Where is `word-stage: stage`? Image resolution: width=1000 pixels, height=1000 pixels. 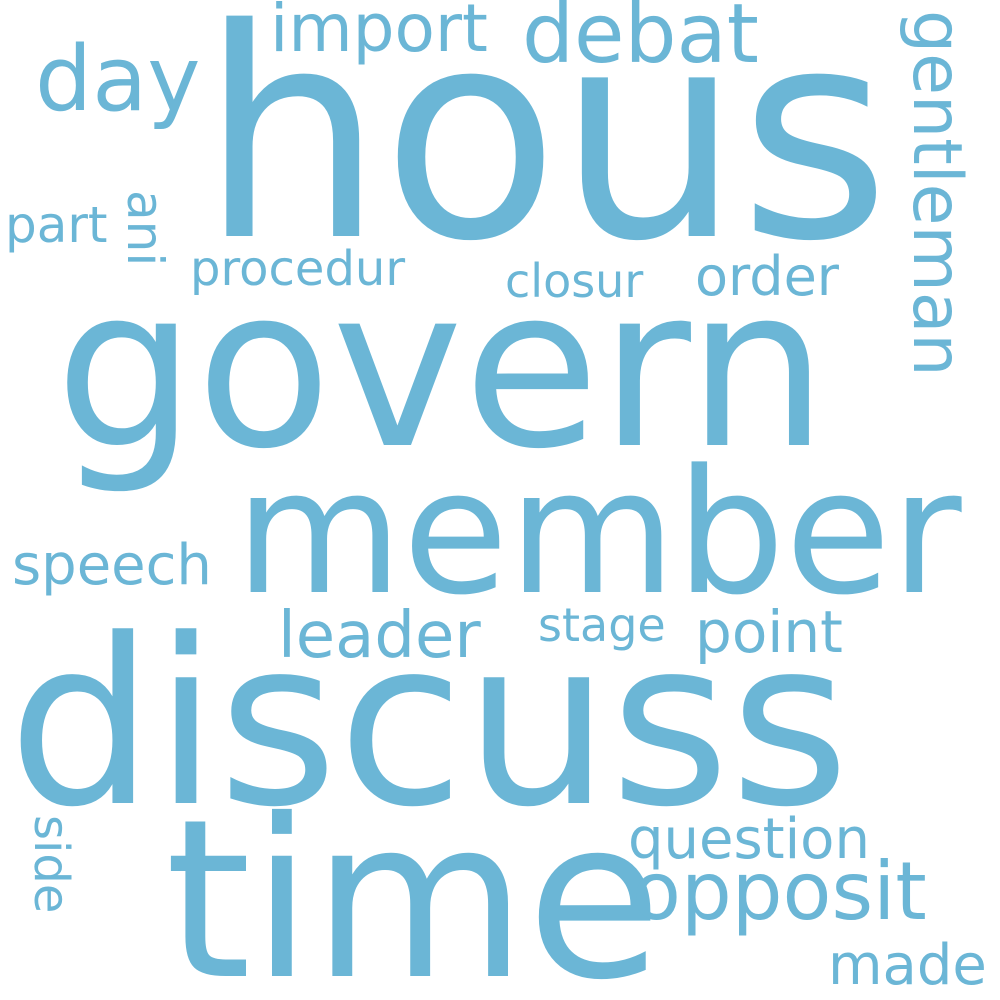
word-stage: stage is located at coordinates (602, 625).